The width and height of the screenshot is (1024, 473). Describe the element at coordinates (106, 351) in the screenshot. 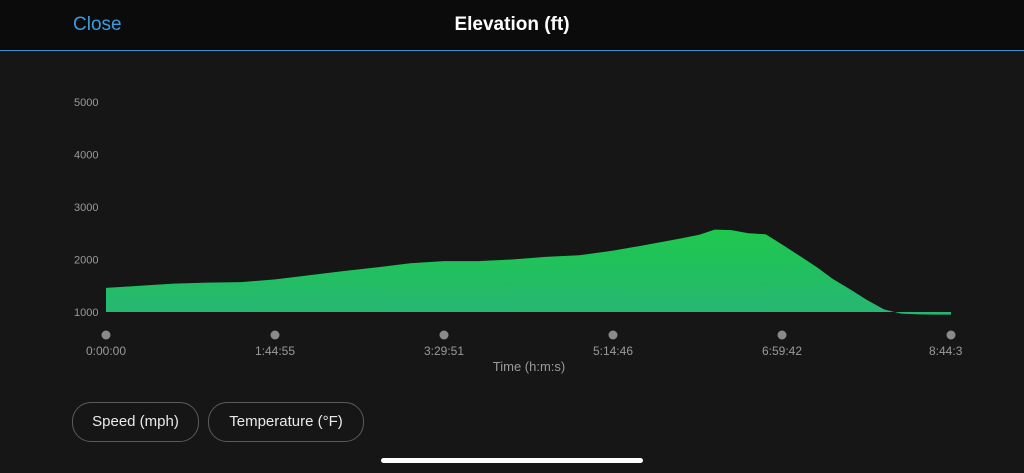

I see `x-tick-label: 0:00:00` at that location.